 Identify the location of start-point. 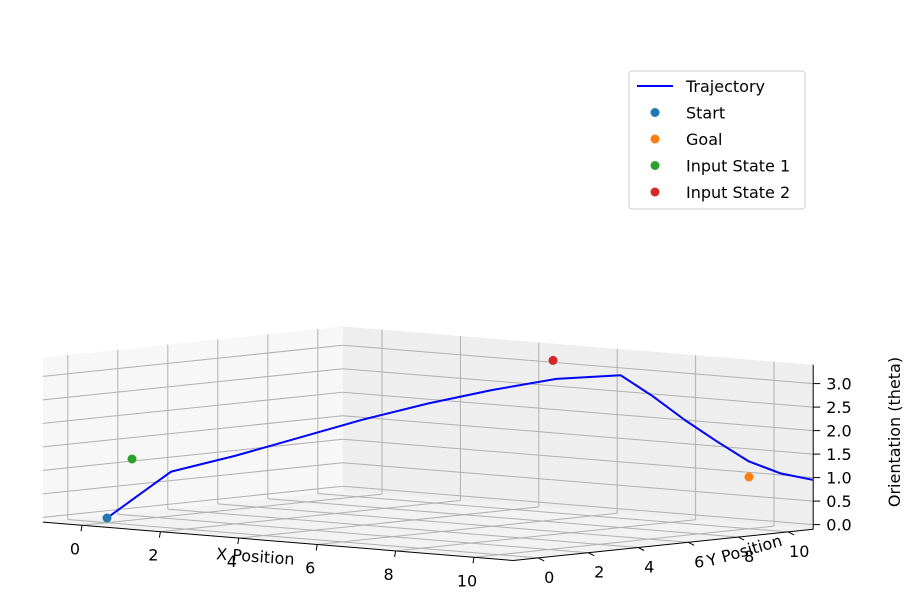
(107, 518).